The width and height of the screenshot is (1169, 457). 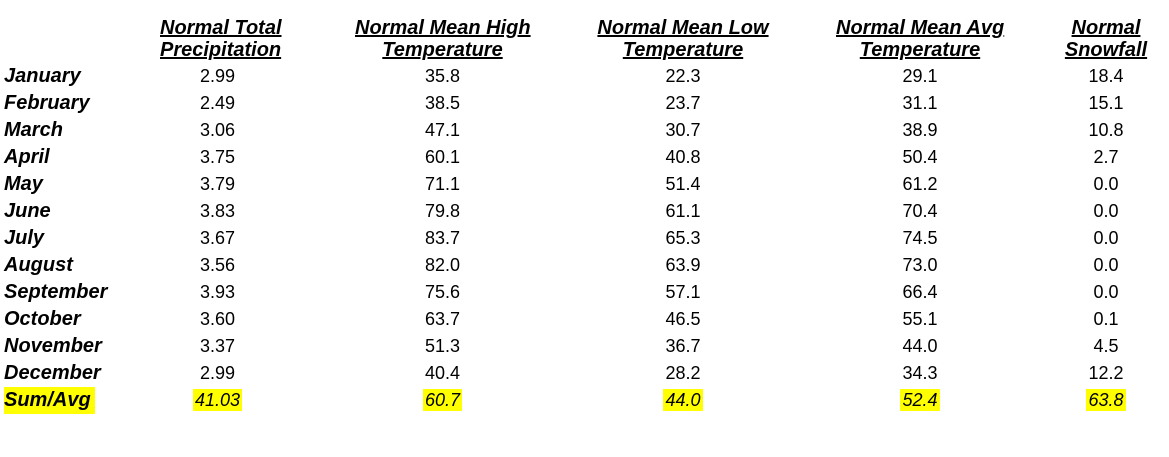 I want to click on total-row: Sum/Avg 41.03 60.7 44.0 52.4 63.8, so click(x=584, y=400).